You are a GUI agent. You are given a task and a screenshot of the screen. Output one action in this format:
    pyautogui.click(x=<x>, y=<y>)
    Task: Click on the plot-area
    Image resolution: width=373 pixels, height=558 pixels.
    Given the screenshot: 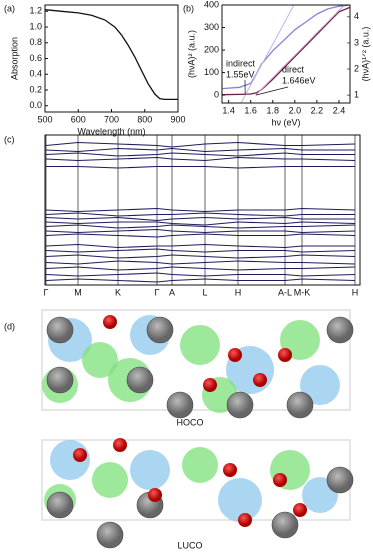 What is the action you would take?
    pyautogui.click(x=286, y=54)
    